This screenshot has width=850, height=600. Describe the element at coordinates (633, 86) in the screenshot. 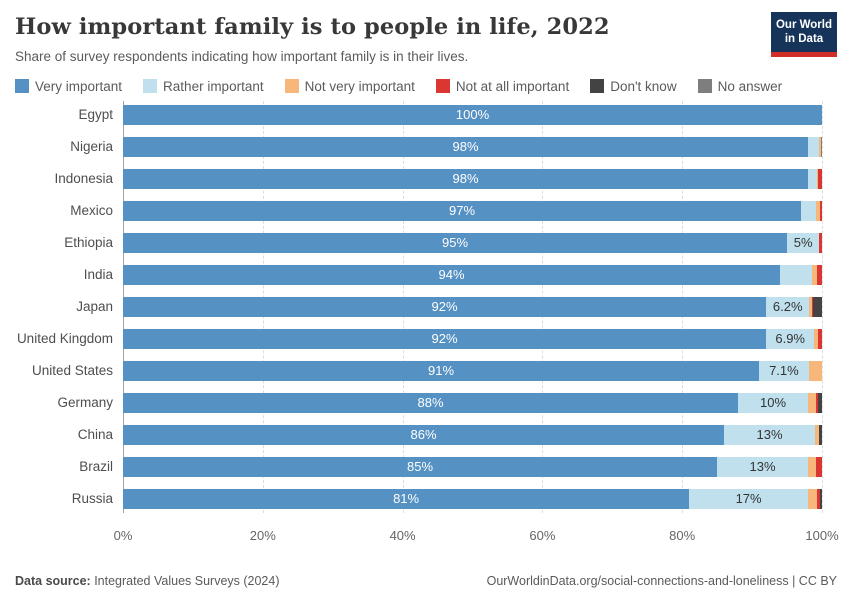

I see `legend-item-dont_know: Don't know` at that location.